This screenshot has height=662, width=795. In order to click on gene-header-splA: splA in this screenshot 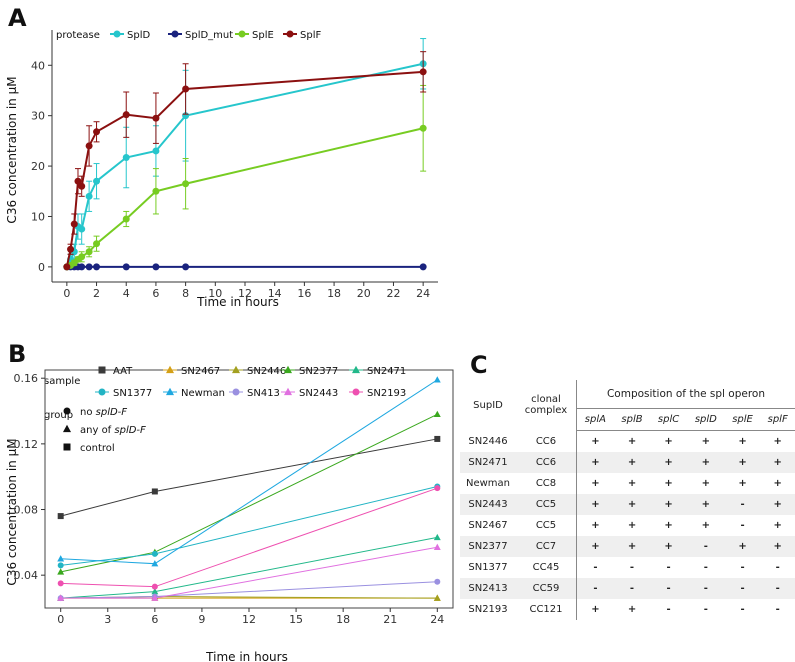, I will do `click(595, 419)`.